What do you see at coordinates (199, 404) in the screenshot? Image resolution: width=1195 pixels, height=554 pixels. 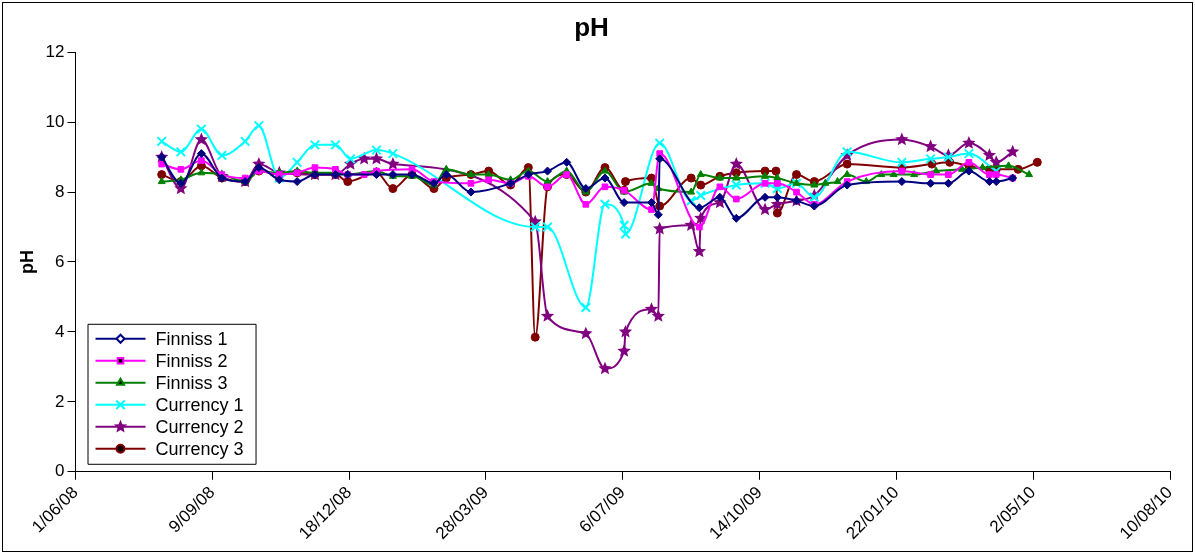 I see `legend-label: Currency 1` at bounding box center [199, 404].